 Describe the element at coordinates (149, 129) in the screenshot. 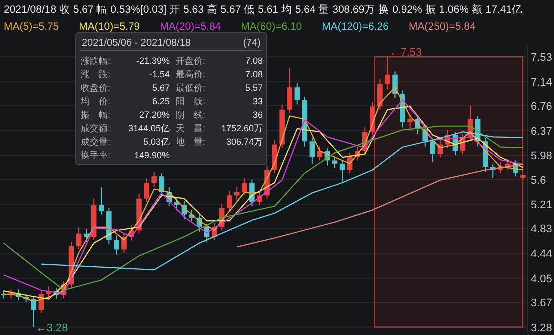

I see `annotation: 3144.05亿` at that location.